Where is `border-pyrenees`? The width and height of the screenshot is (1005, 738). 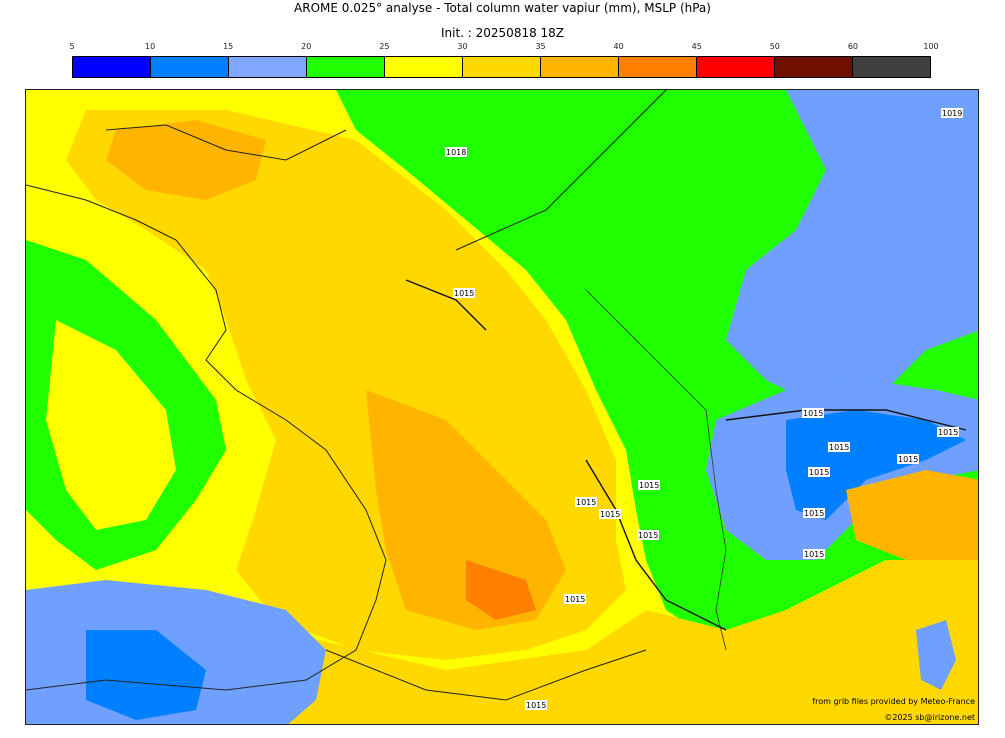 border-pyrenees is located at coordinates (486, 675).